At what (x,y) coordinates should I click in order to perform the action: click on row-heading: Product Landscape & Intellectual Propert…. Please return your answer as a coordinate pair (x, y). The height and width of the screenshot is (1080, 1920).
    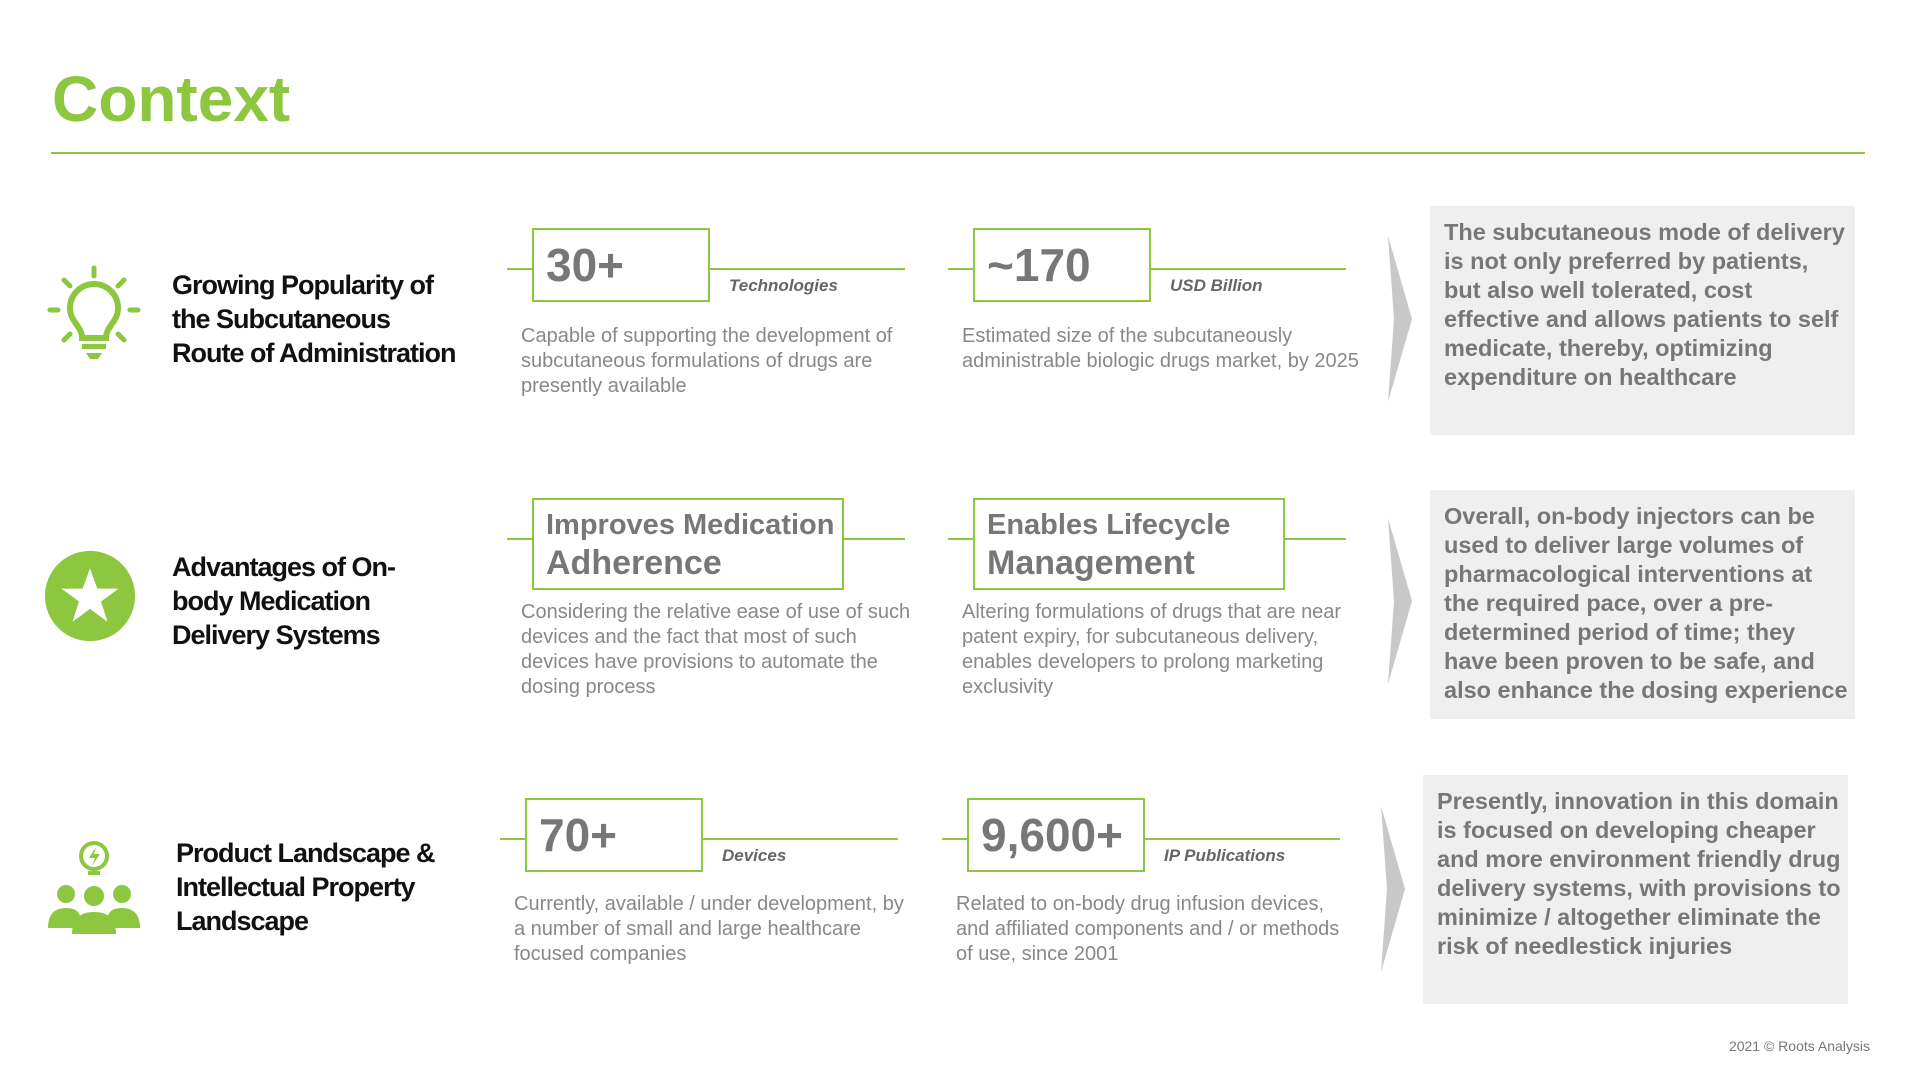
    Looking at the image, I should click on (306, 887).